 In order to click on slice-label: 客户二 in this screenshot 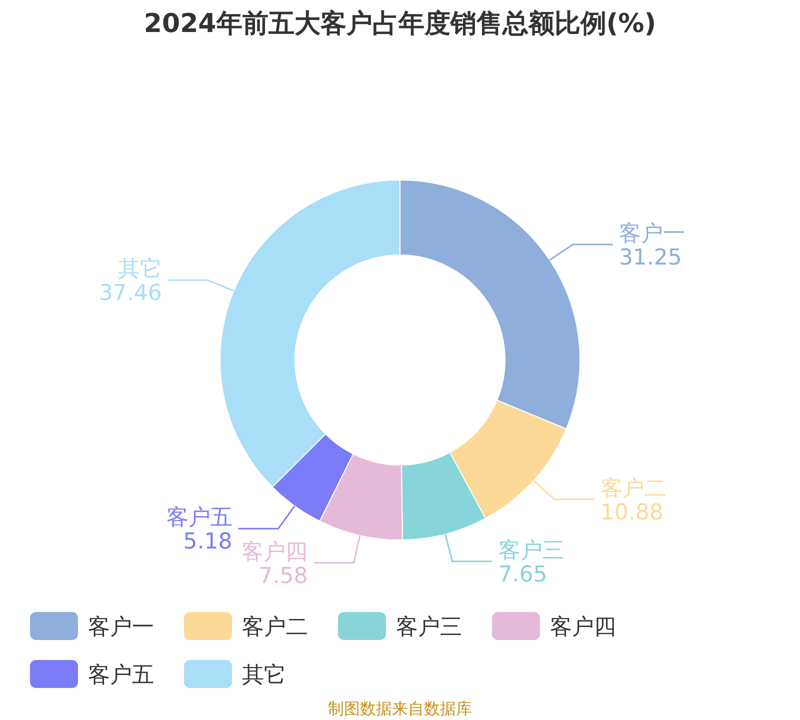, I will do `click(633, 489)`.